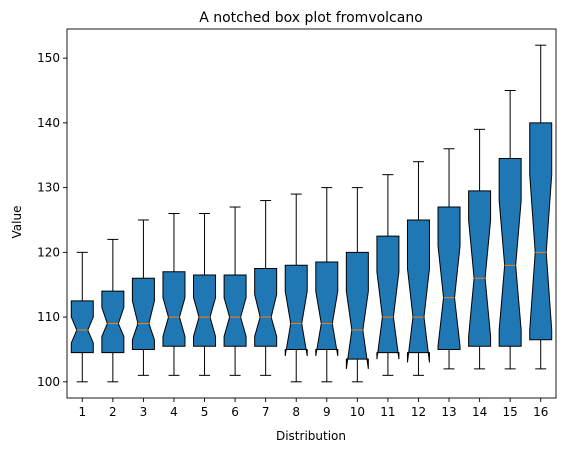 The width and height of the screenshot is (575, 453). What do you see at coordinates (205, 412) in the screenshot?
I see `x-tick-label: 5` at bounding box center [205, 412].